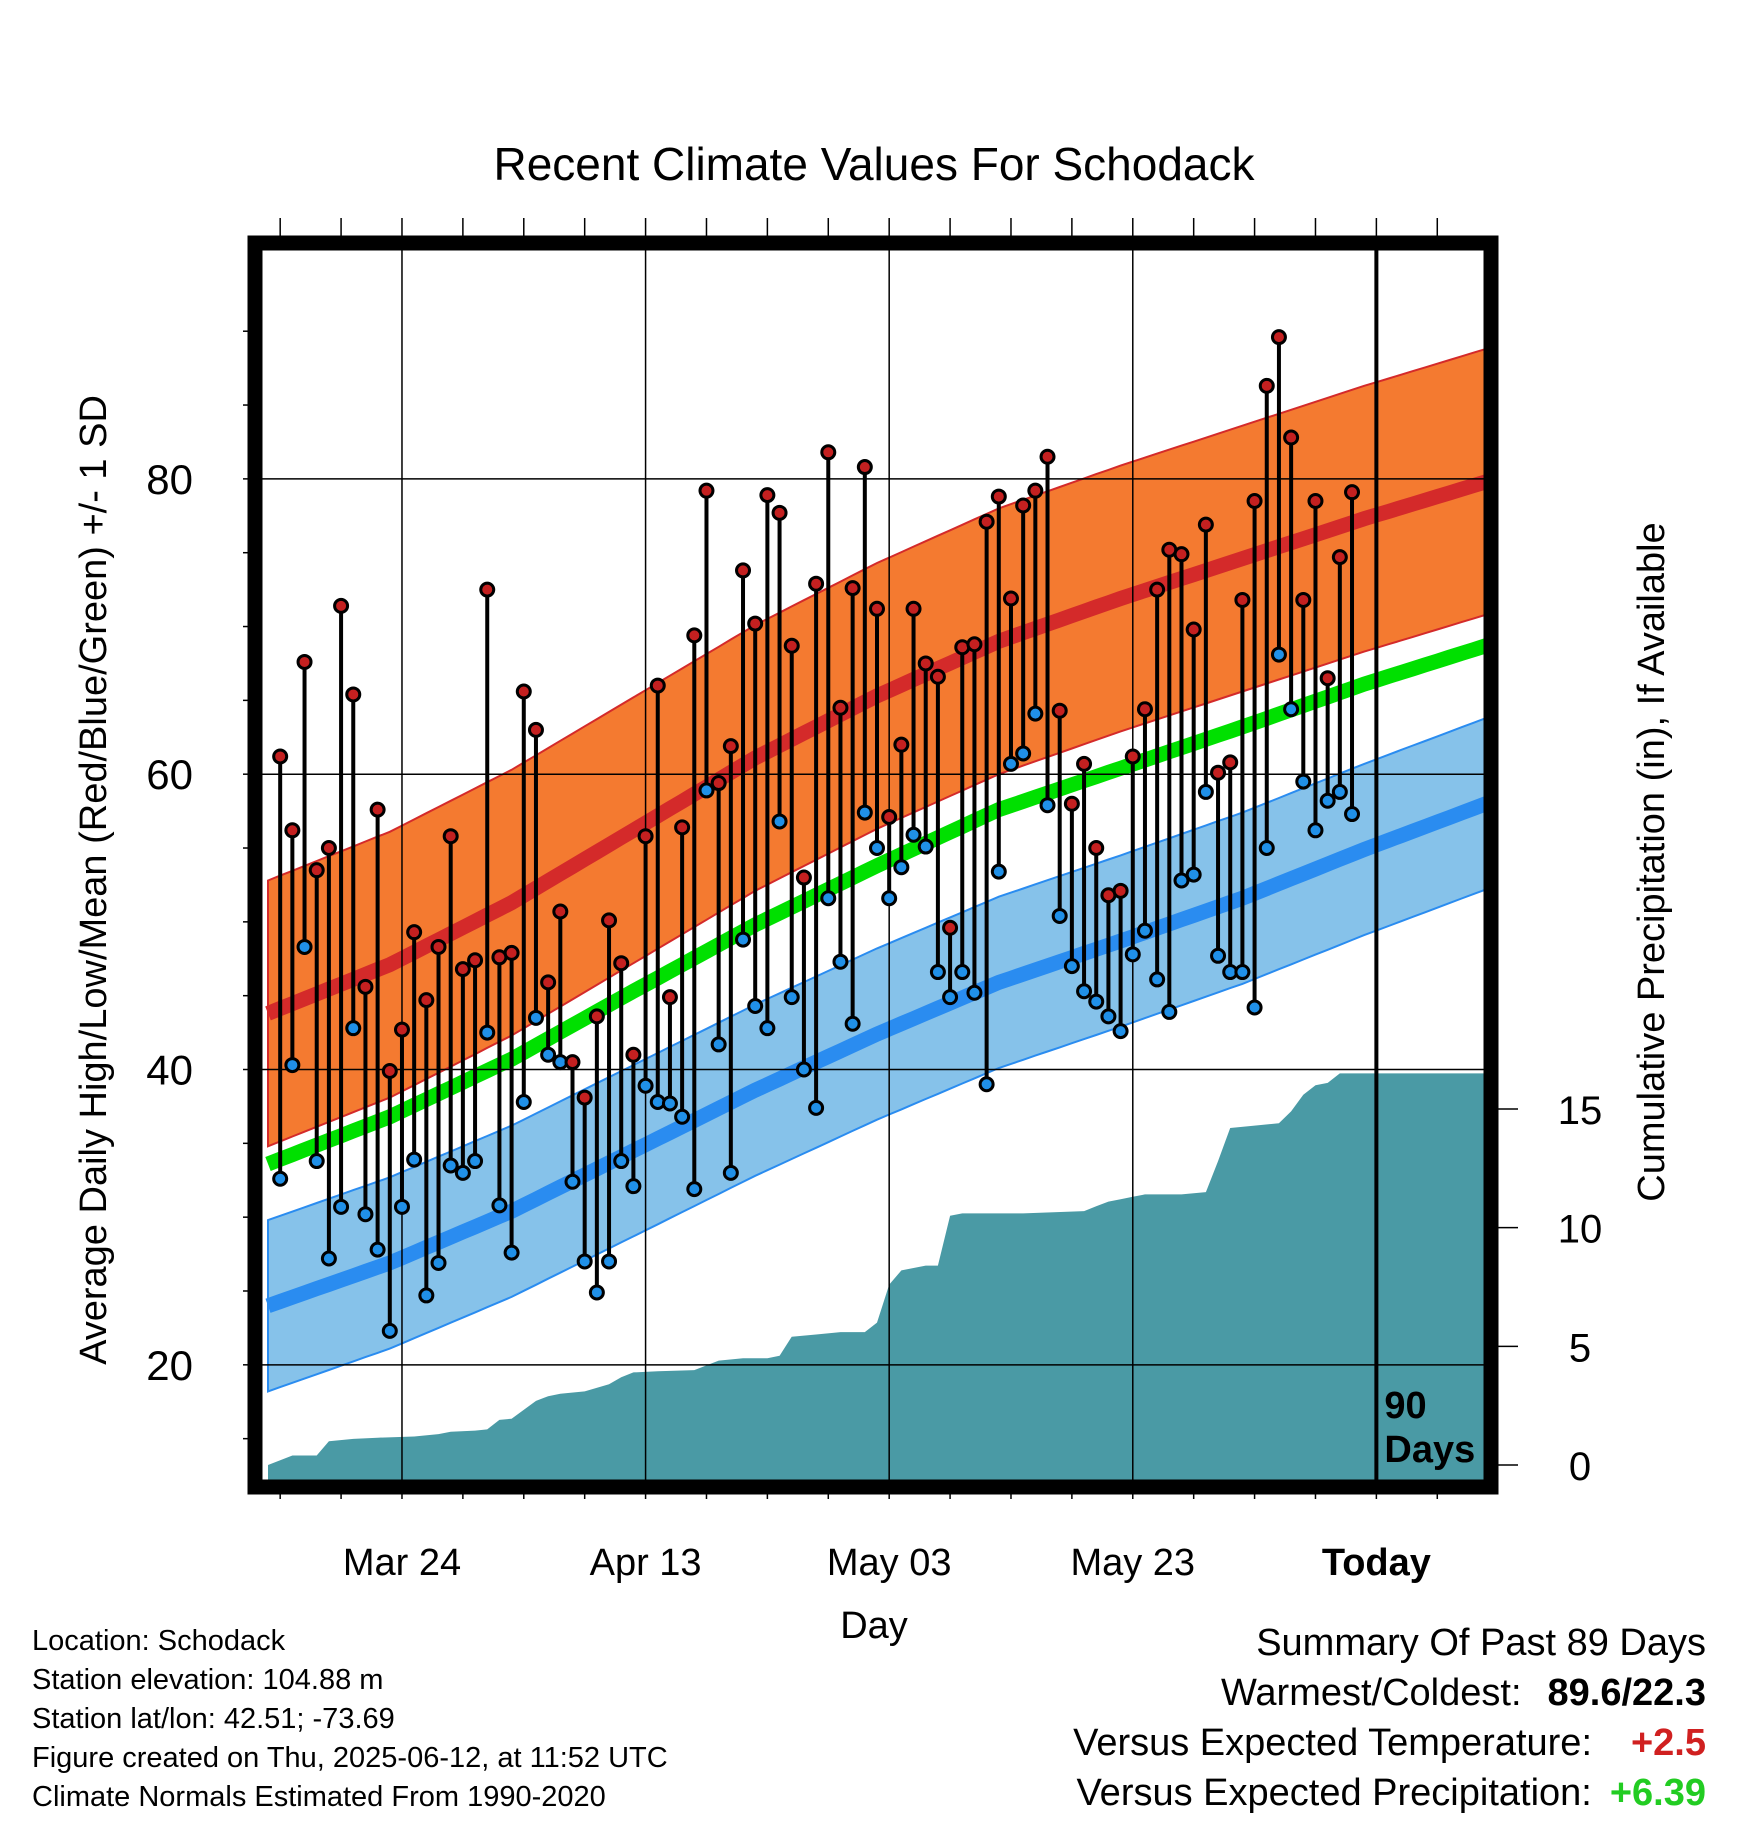 This screenshot has height=1828, width=1748. Describe the element at coordinates (213, 1719) in the screenshot. I see `latlon-text: Station lat/lon: 42.51; -73.69` at that location.